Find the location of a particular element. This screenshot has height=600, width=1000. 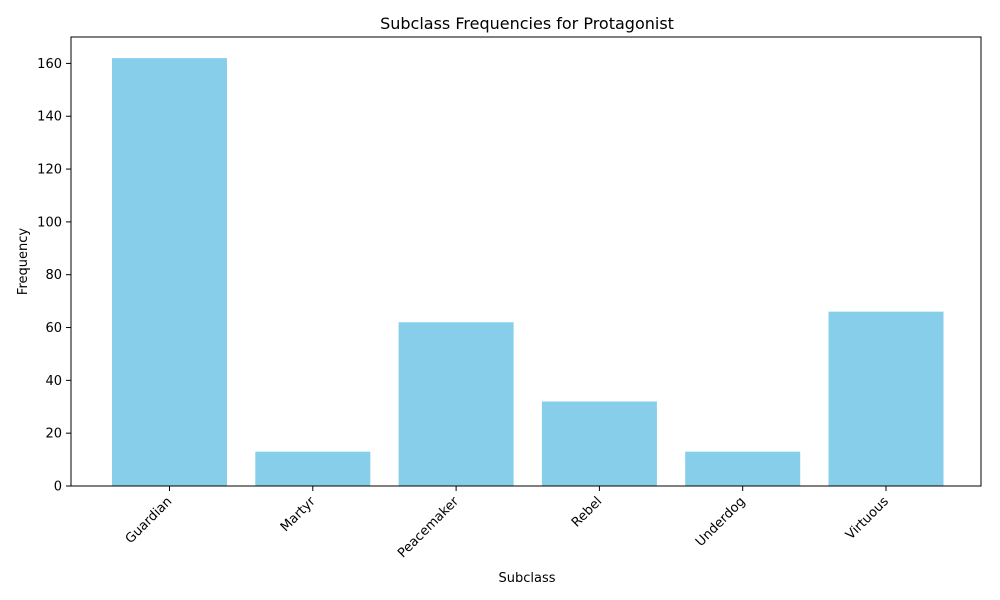

x-axis-label: Subclass is located at coordinates (526, 578).